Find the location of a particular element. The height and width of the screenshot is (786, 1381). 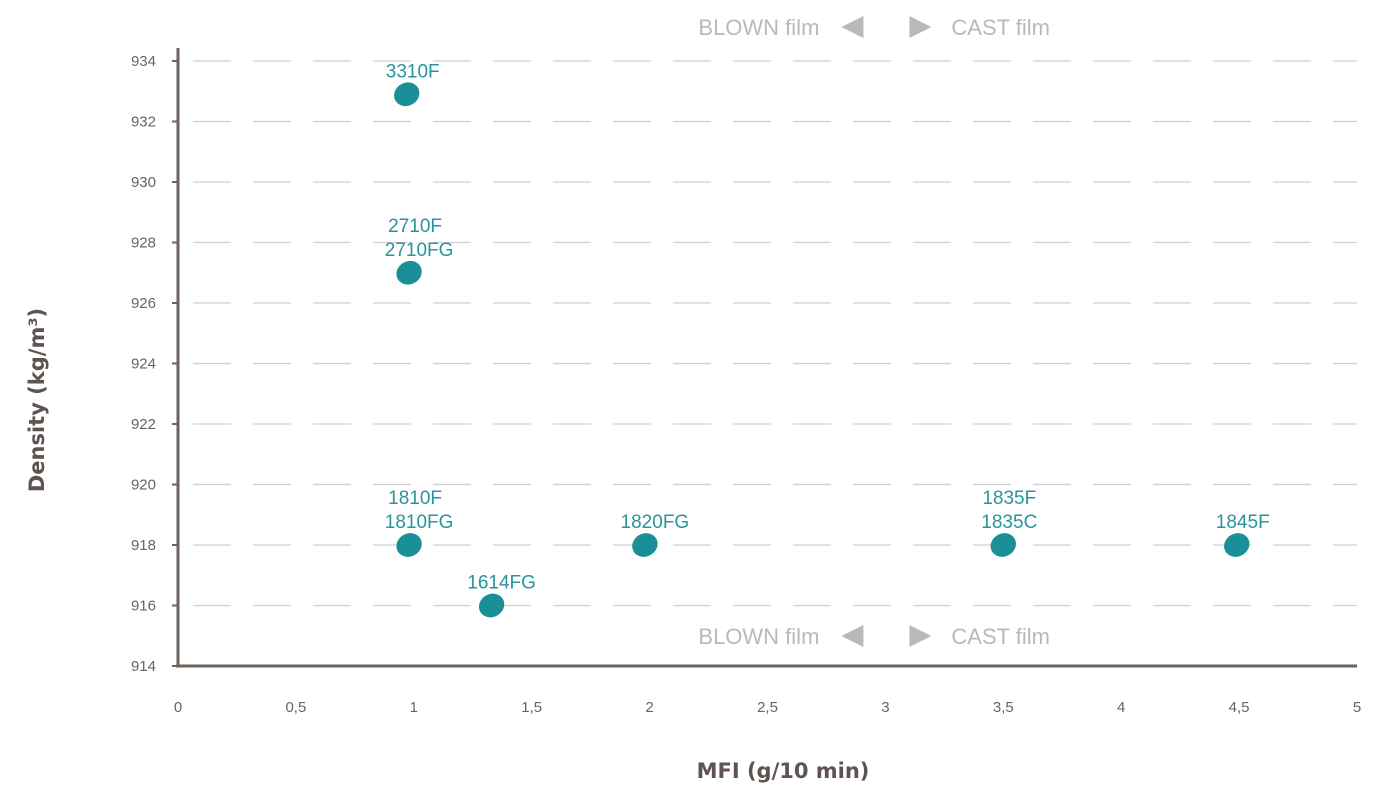

blown-film-label-top: BLOWN film is located at coordinates (758, 27).